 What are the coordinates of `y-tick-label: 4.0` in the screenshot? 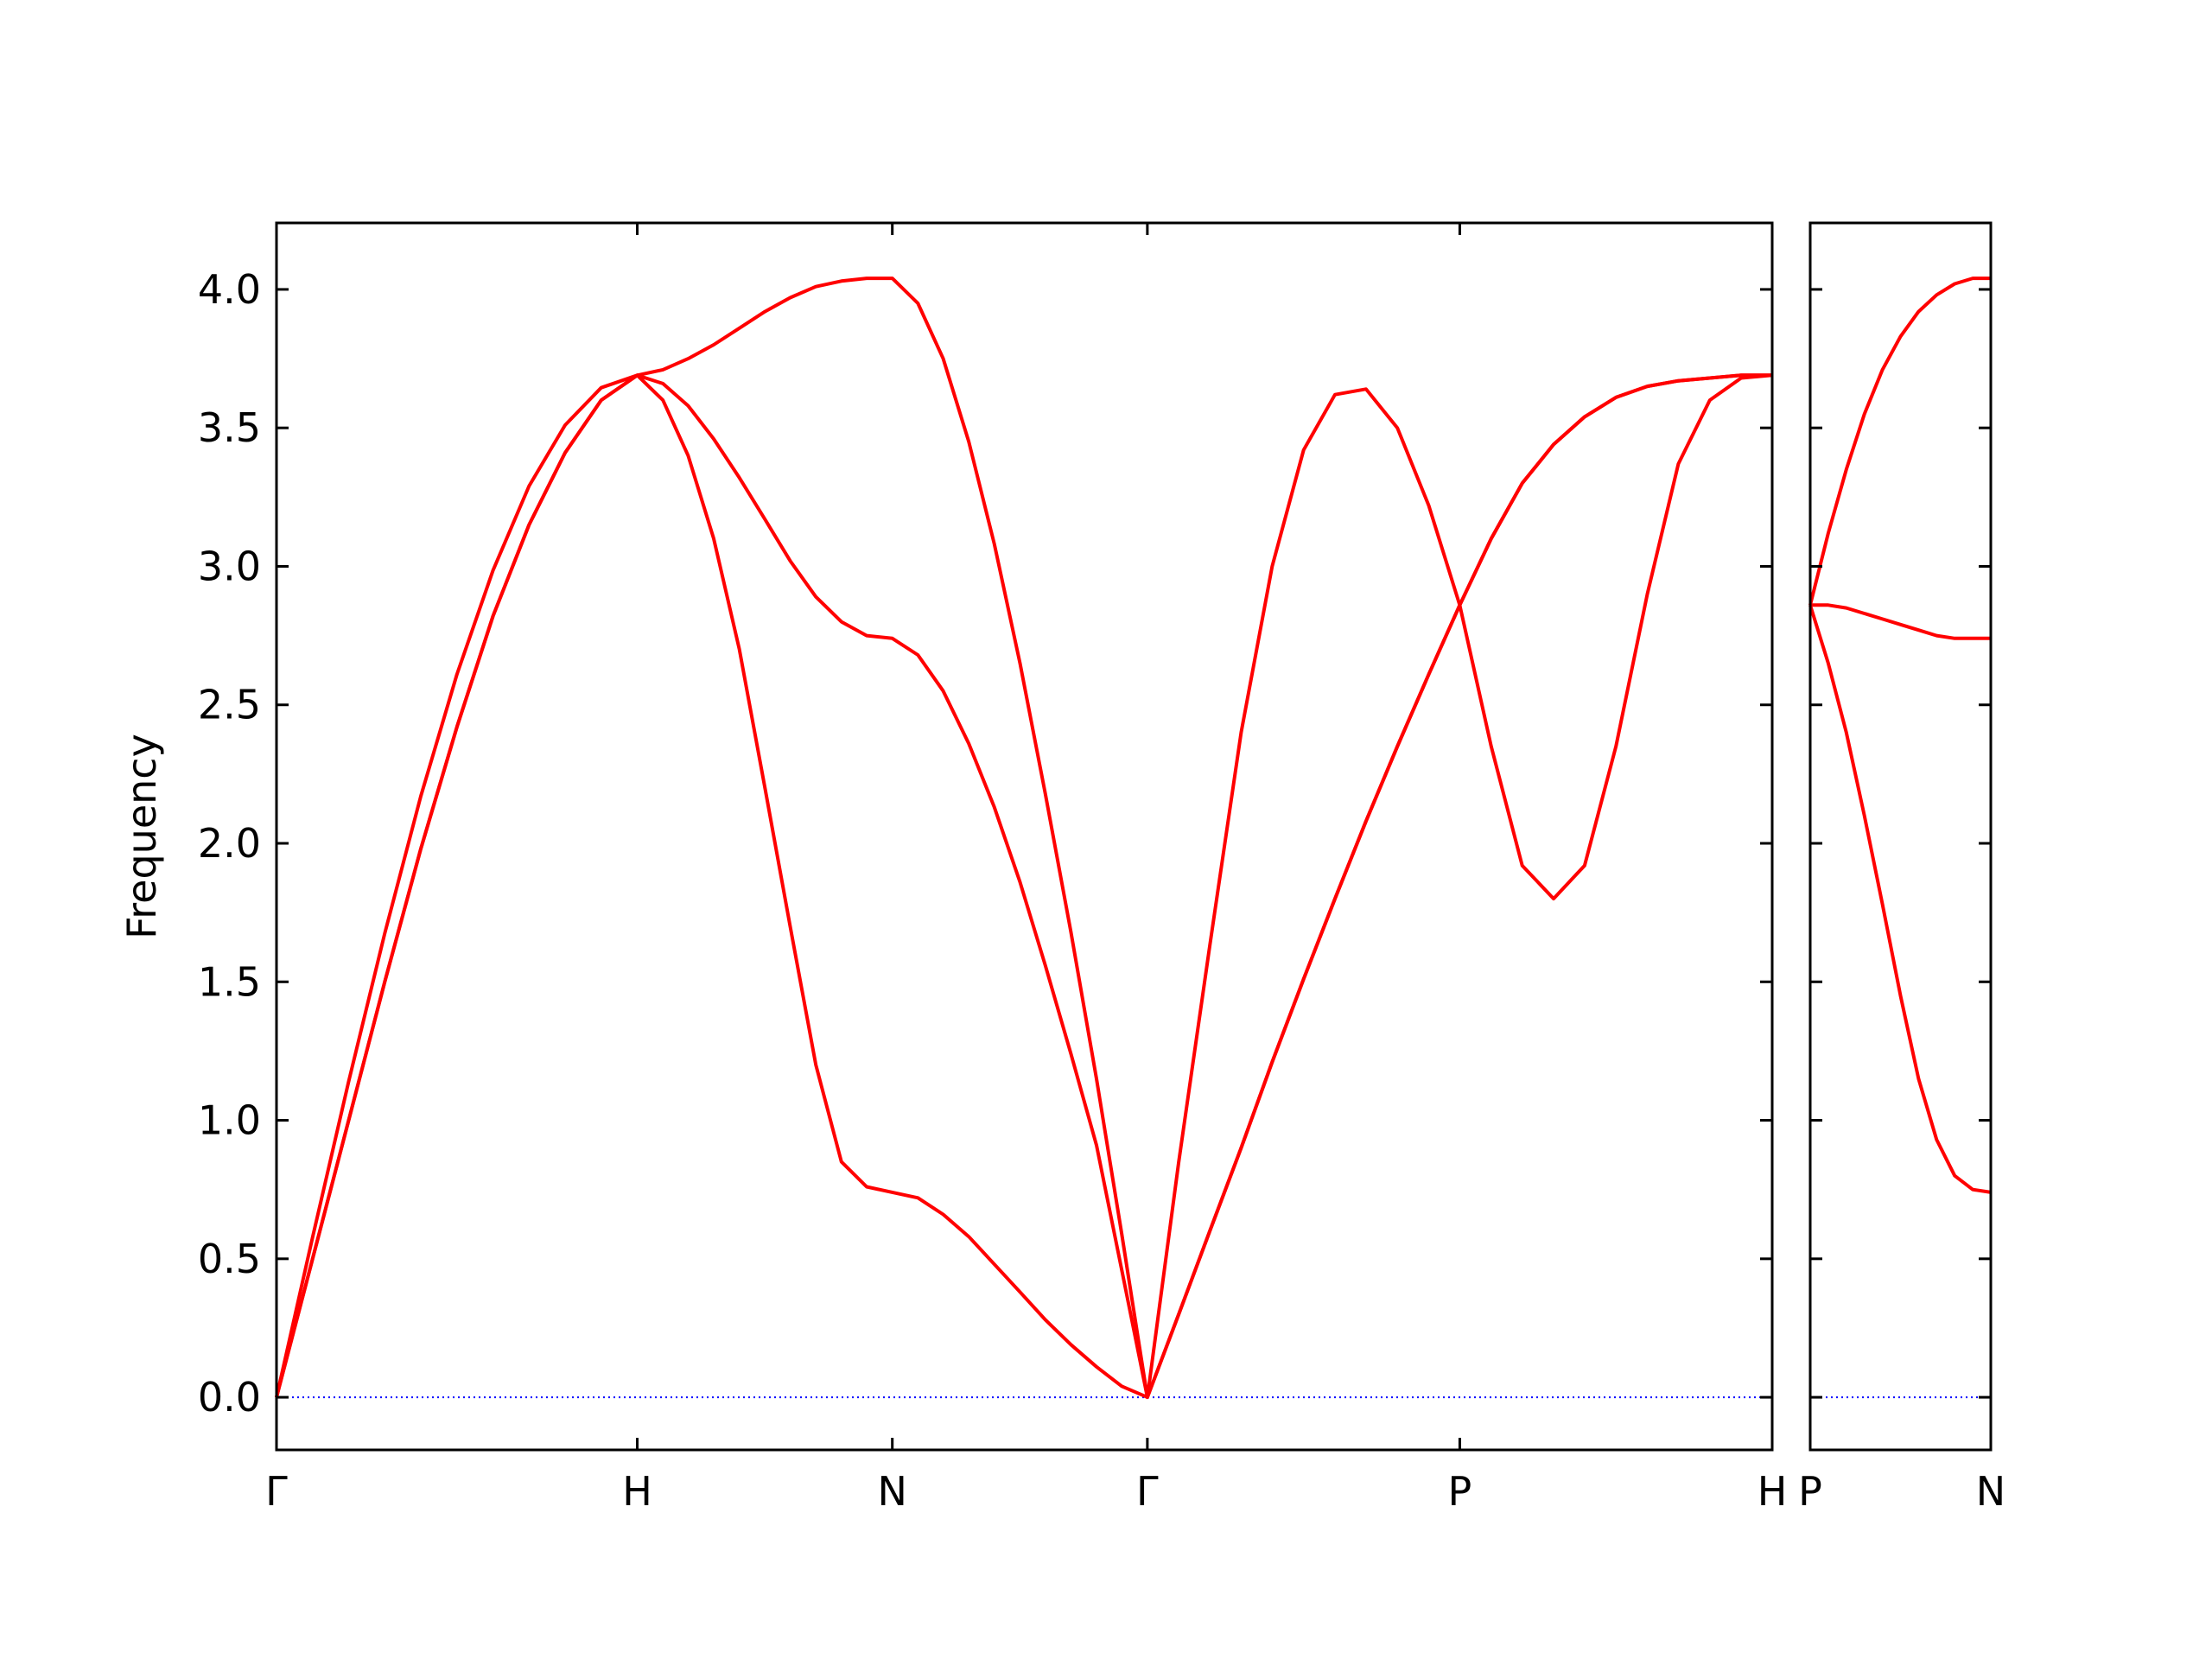 It's located at (230, 289).